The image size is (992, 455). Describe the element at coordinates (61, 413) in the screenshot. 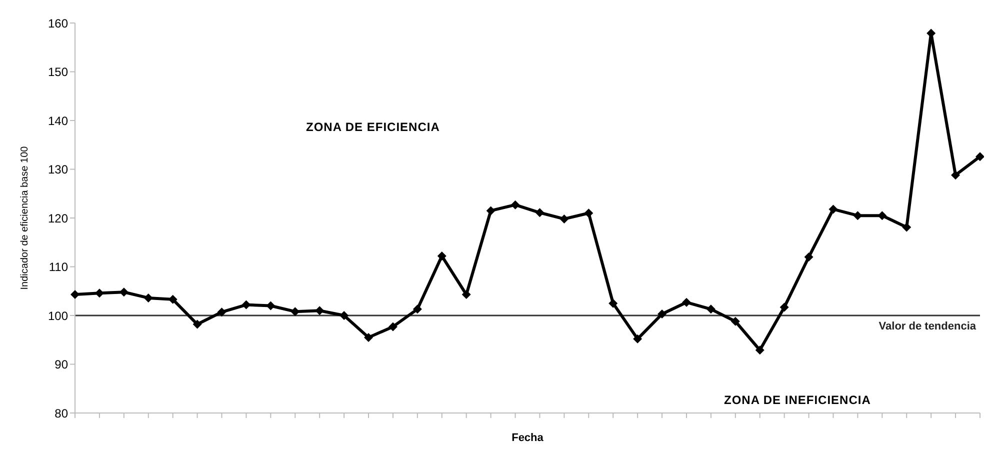

I see `y-tick-label: 80` at that location.